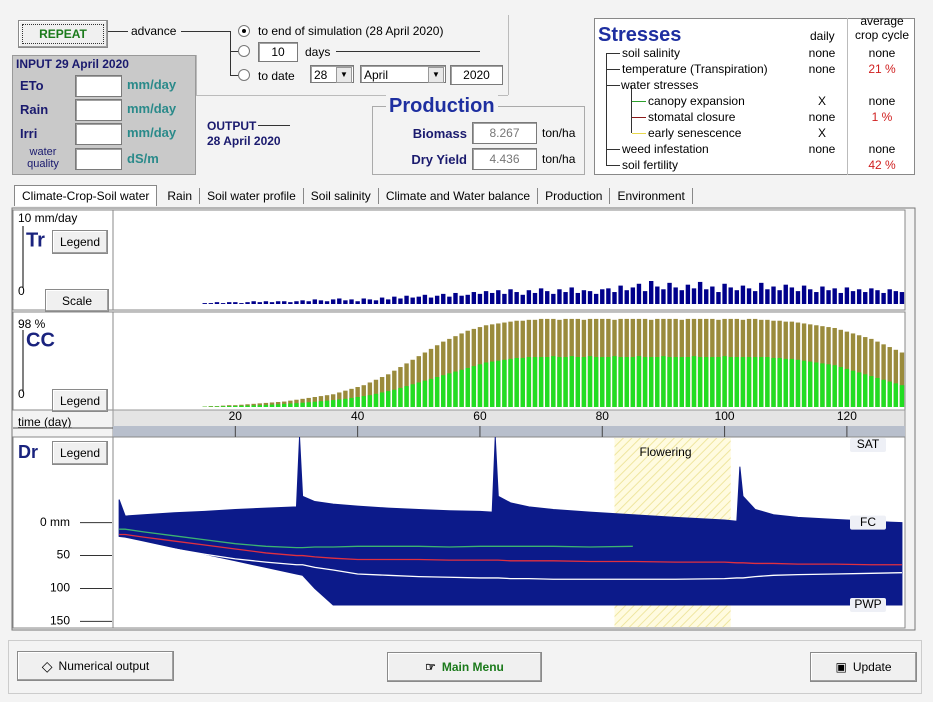 The width and height of the screenshot is (933, 702). I want to click on rain-input, so click(98, 110).